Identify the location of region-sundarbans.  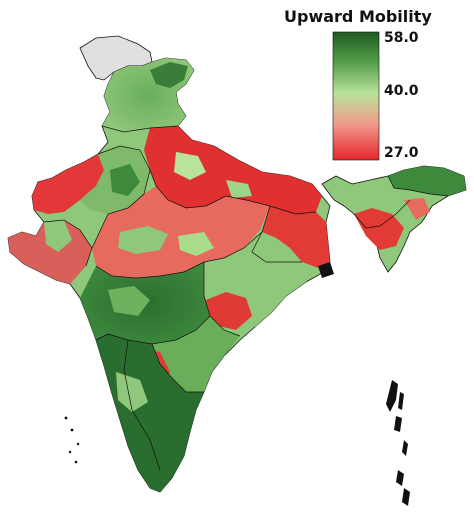
(326, 270).